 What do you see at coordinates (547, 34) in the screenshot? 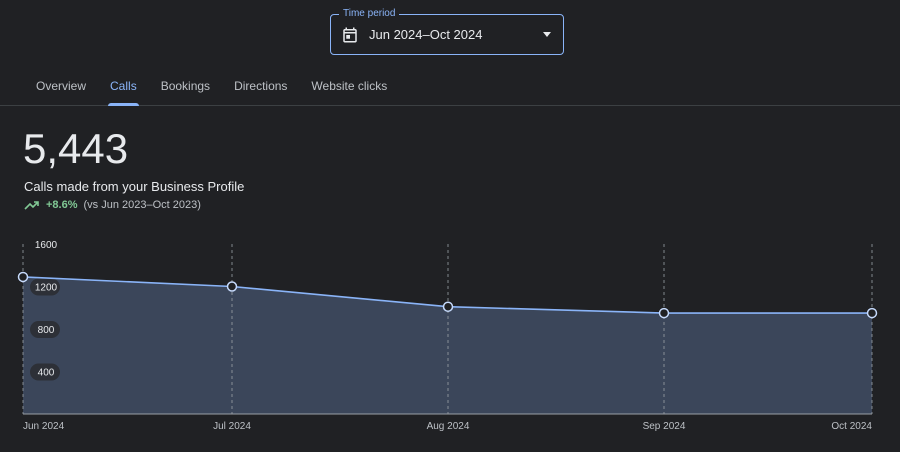
I see `chevron-down-icon` at bounding box center [547, 34].